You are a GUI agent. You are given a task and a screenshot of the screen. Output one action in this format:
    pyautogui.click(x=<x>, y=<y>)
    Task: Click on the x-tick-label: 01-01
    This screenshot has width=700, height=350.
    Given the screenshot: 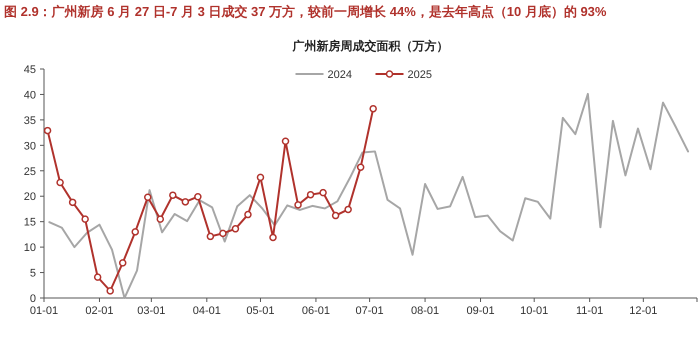 What is the action you would take?
    pyautogui.click(x=44, y=311)
    